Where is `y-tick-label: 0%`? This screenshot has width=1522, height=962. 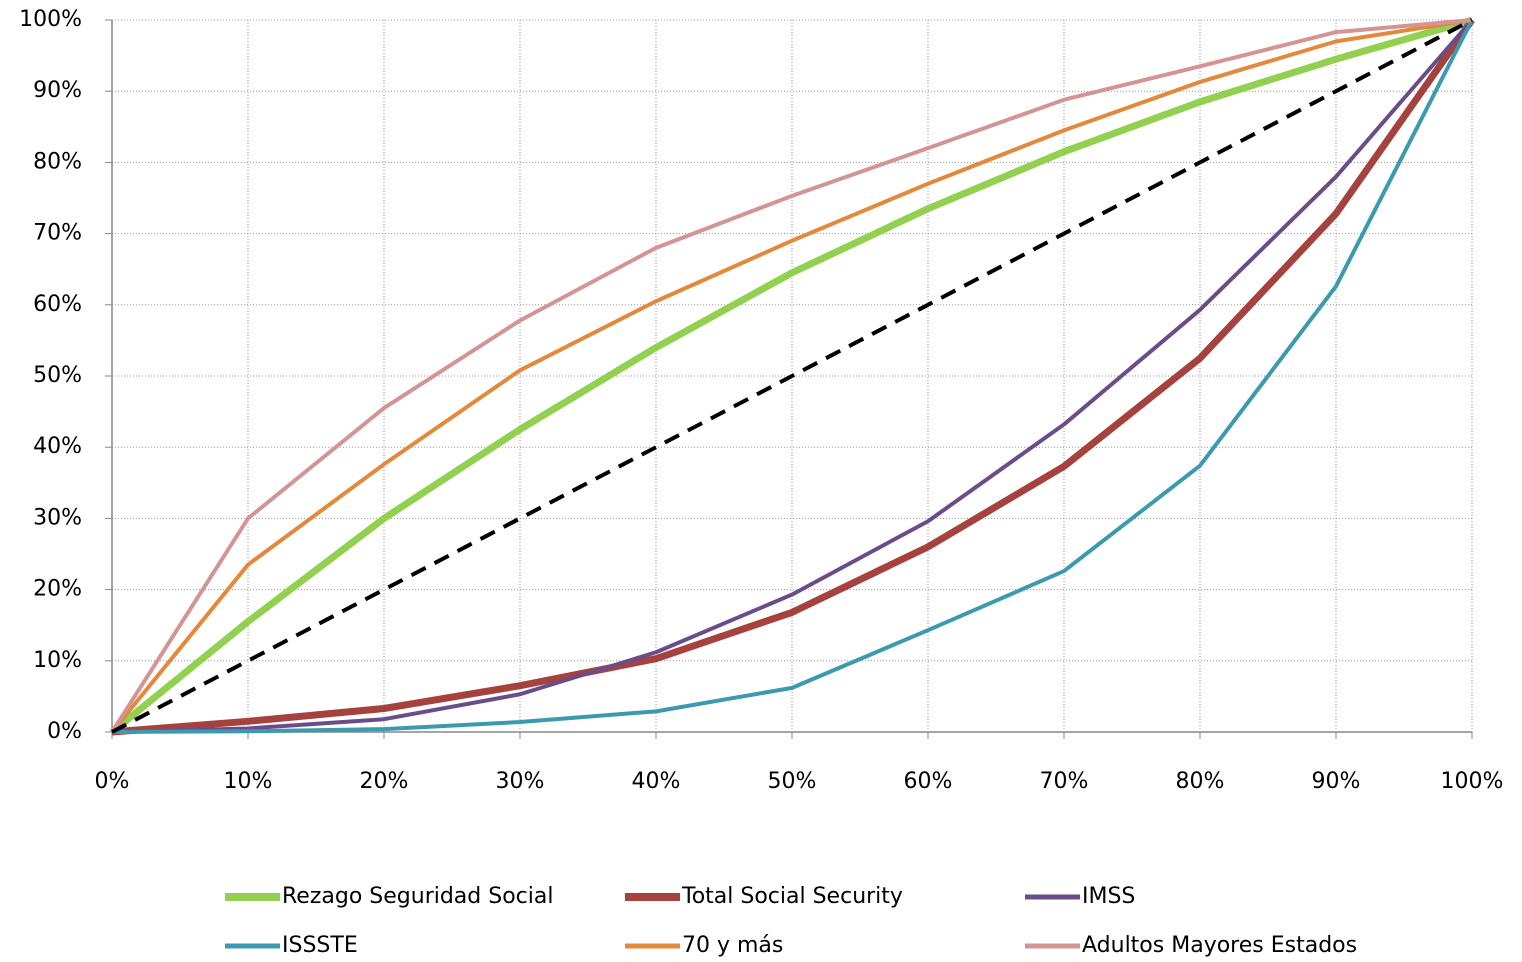 y-tick-label: 0% is located at coordinates (64, 731).